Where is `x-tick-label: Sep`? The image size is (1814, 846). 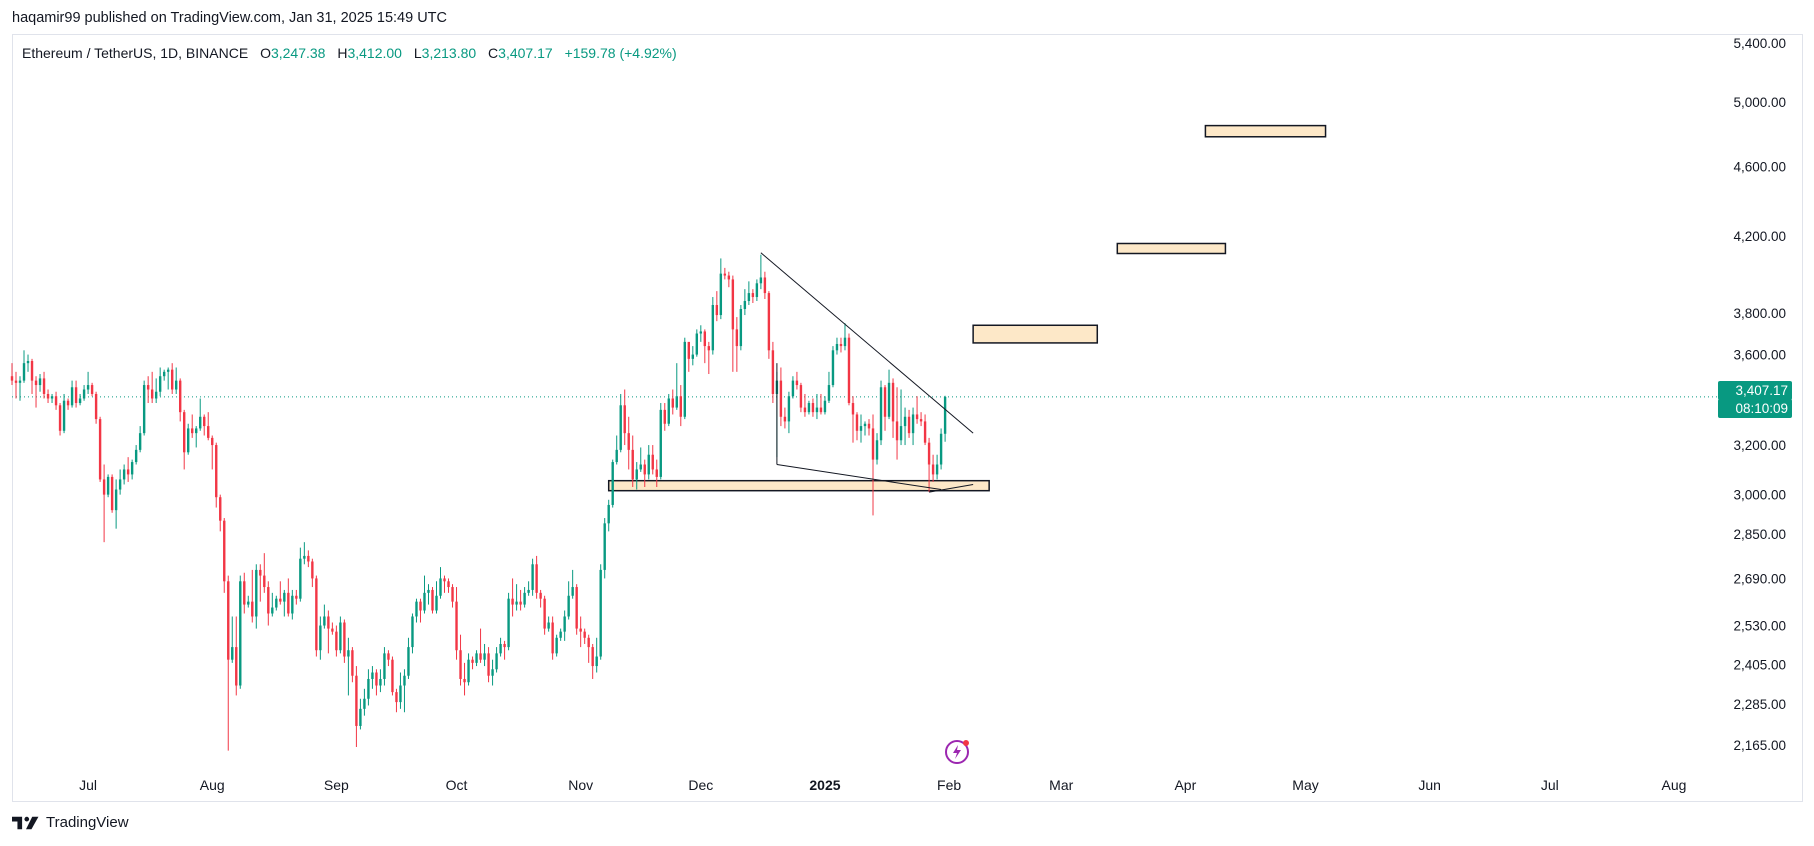 x-tick-label: Sep is located at coordinates (336, 785).